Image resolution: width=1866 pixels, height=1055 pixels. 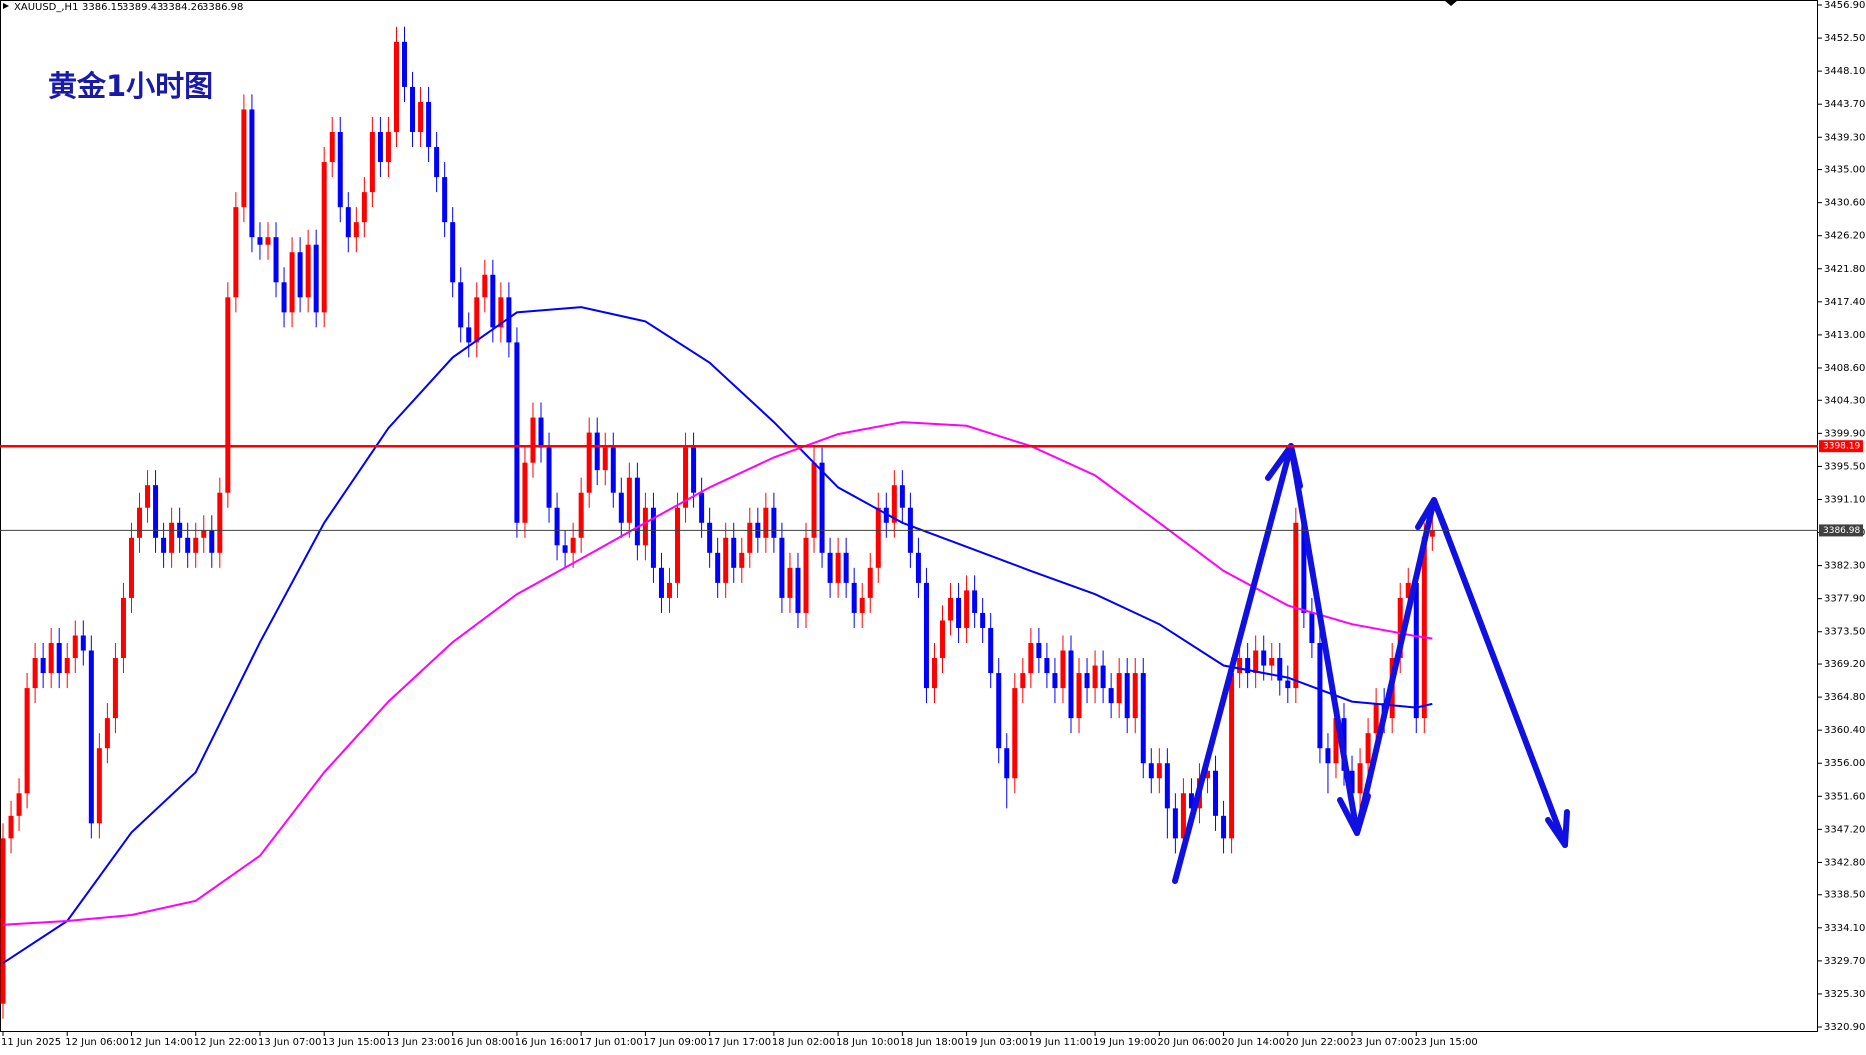 What do you see at coordinates (6, 6) in the screenshot?
I see `header-icon` at bounding box center [6, 6].